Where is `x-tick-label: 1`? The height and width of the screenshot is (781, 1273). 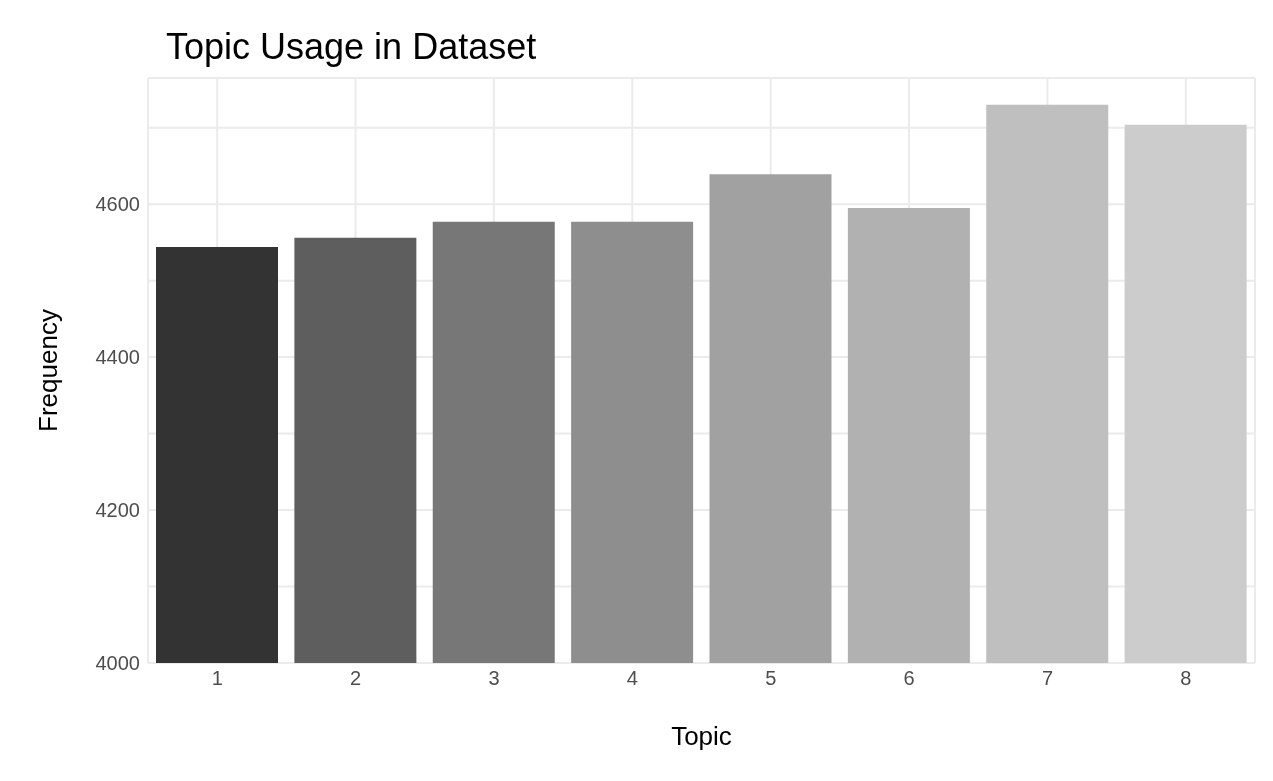
x-tick-label: 1 is located at coordinates (217, 678).